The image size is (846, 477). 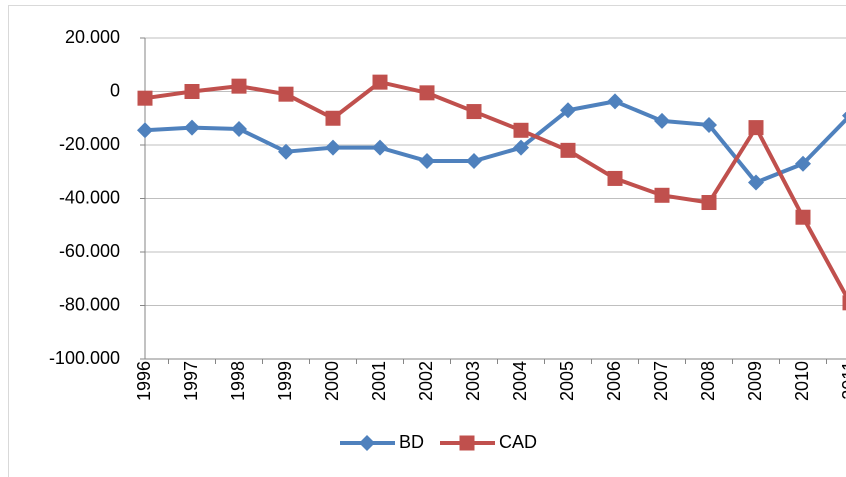 I want to click on x-tick-label: 2000, so click(x=332, y=381).